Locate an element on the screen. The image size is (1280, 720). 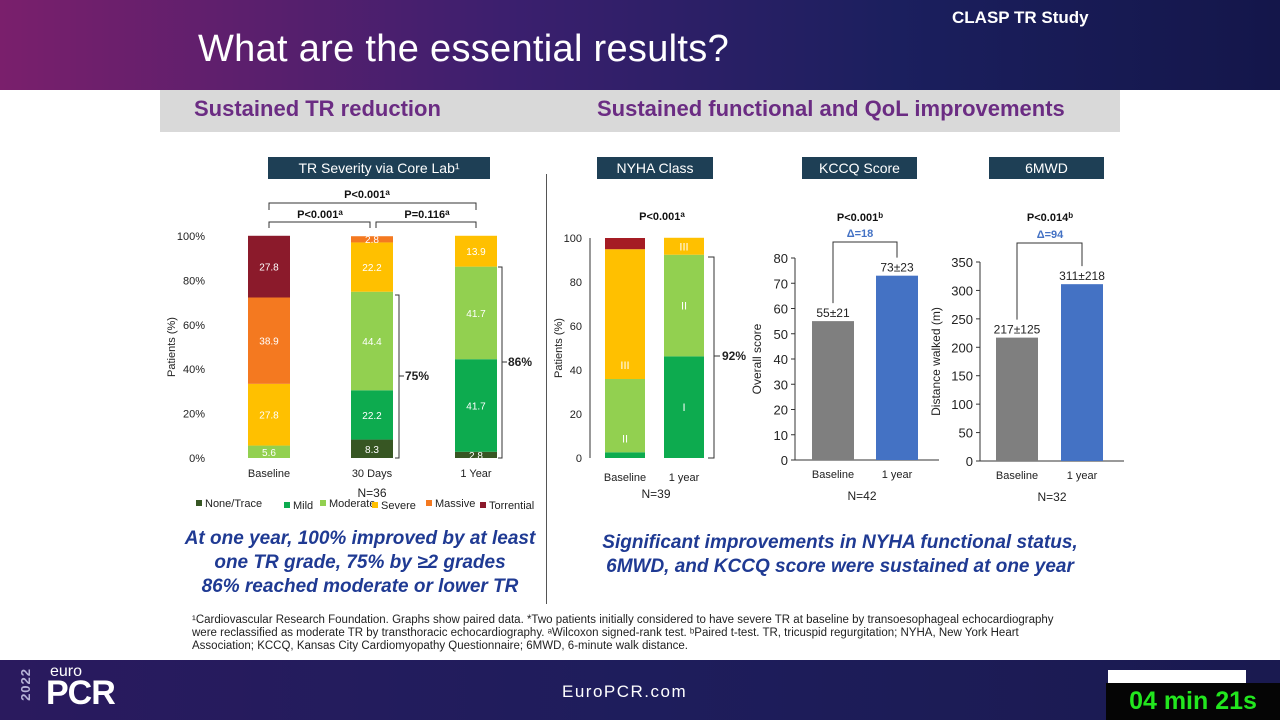
tr-xtick-2: 1 Year is located at coordinates (476, 474).